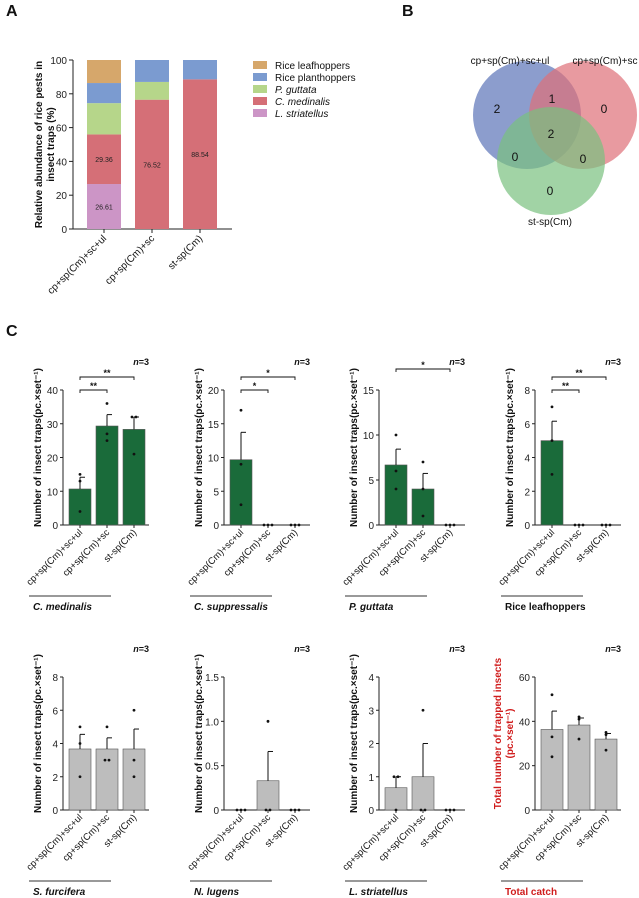  Describe the element at coordinates (296, 90) in the screenshot. I see `legend-label: P. guttata` at that location.